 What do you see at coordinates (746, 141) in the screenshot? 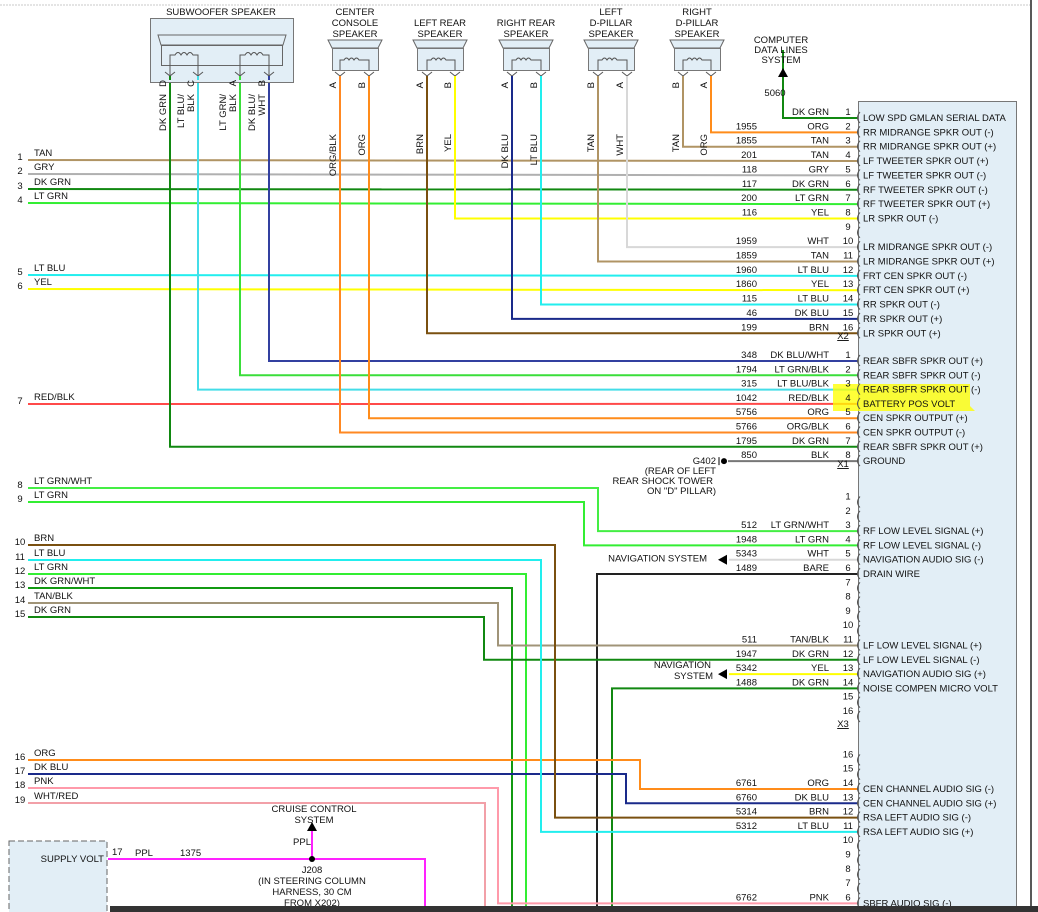
I see `circuit-number: 1855` at bounding box center [746, 141].